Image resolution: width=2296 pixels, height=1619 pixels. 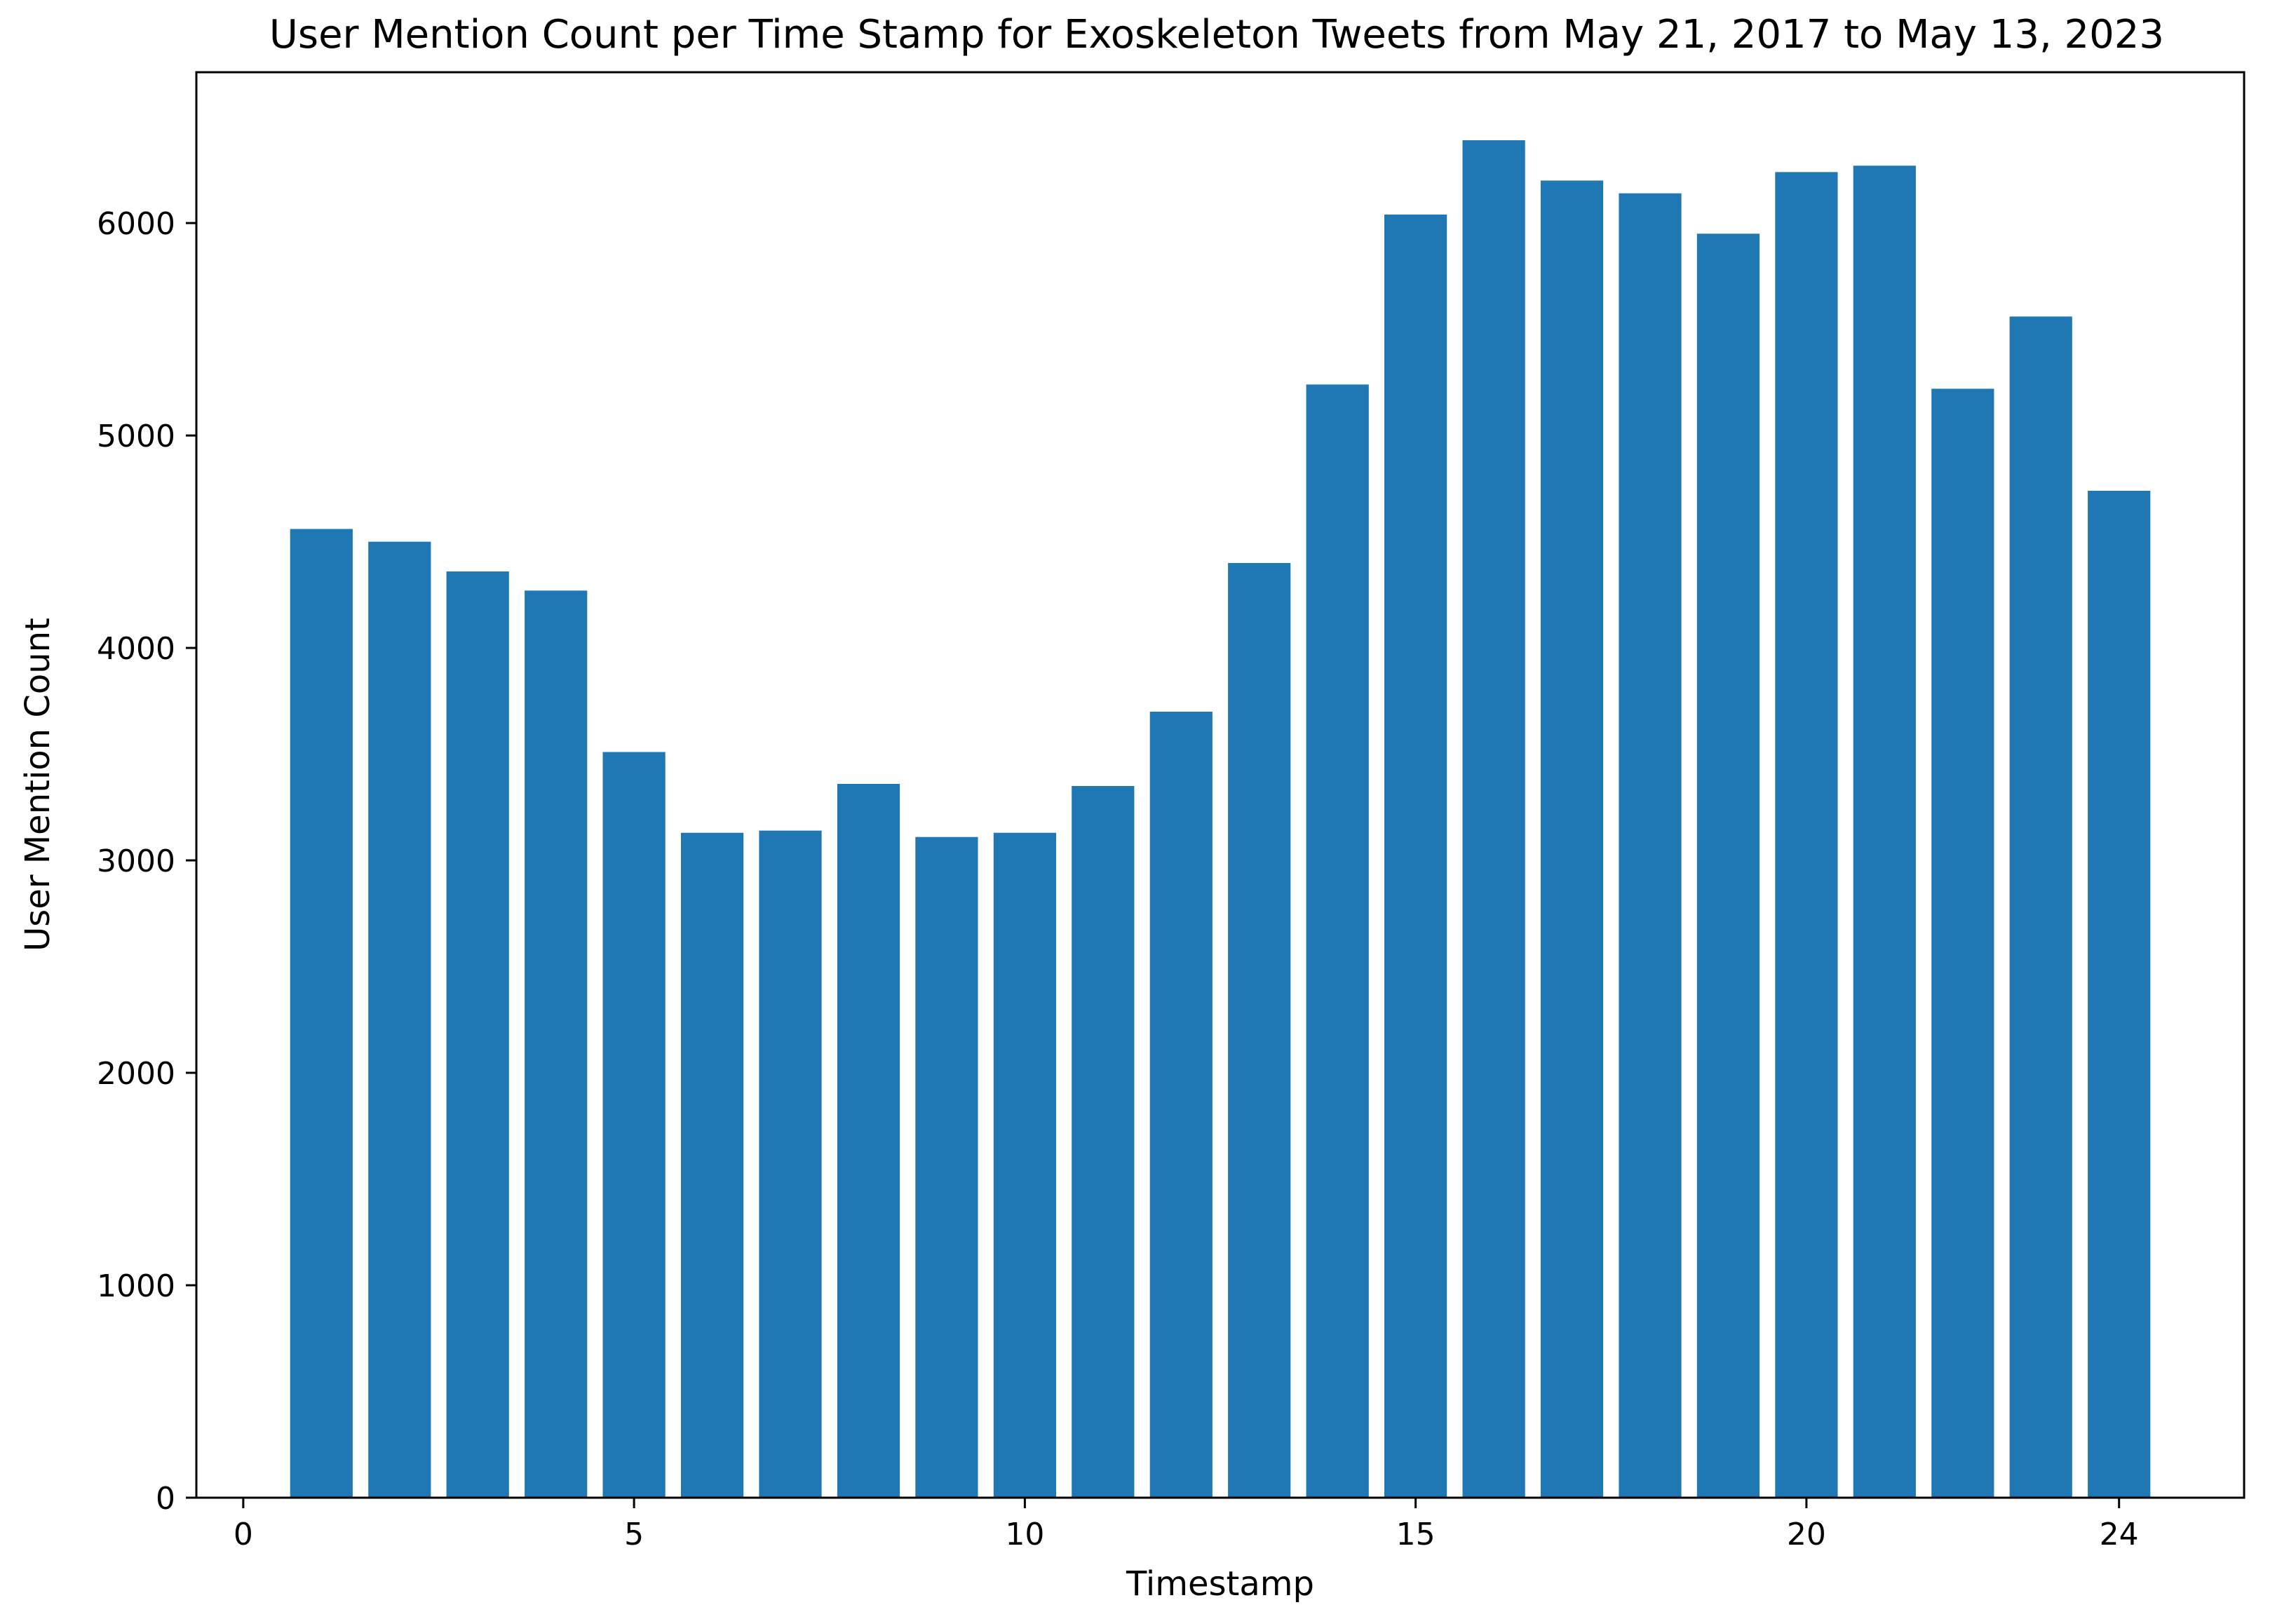 I want to click on y-tick-label: 2000, so click(x=136, y=1074).